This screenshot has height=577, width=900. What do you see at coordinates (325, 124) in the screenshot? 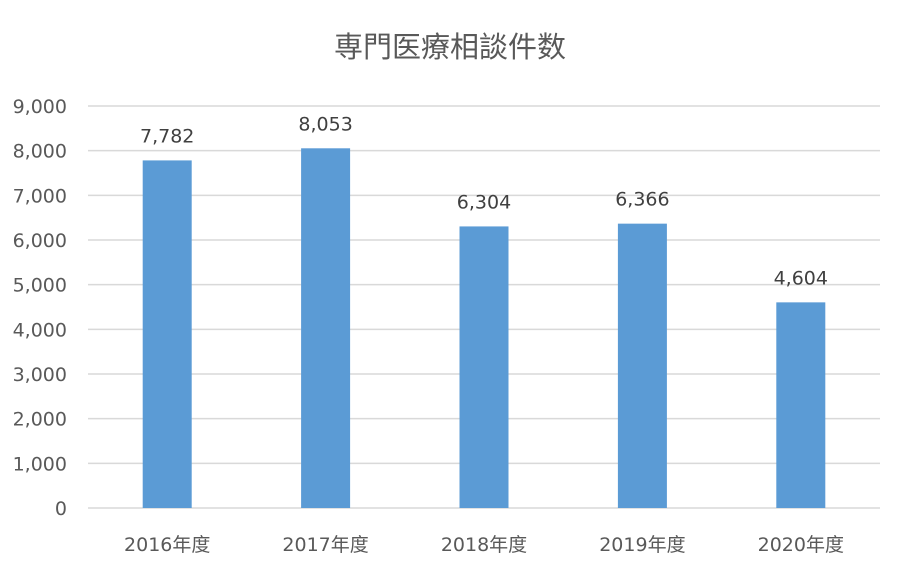
I see `data-label: 8,053` at bounding box center [325, 124].